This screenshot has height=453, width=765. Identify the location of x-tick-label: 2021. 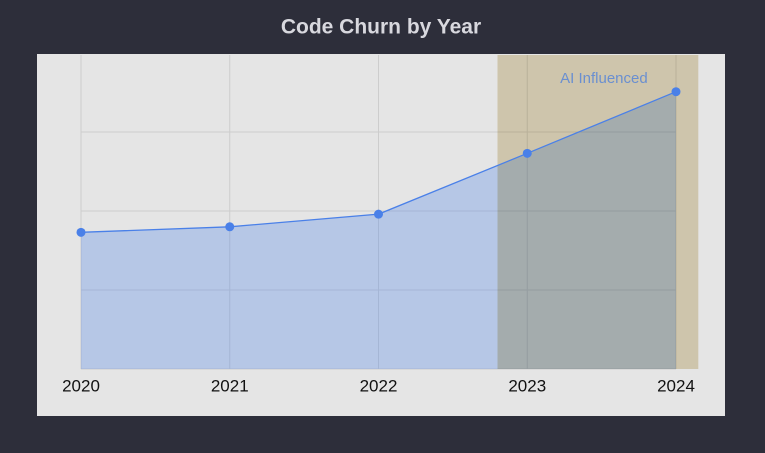
(230, 385).